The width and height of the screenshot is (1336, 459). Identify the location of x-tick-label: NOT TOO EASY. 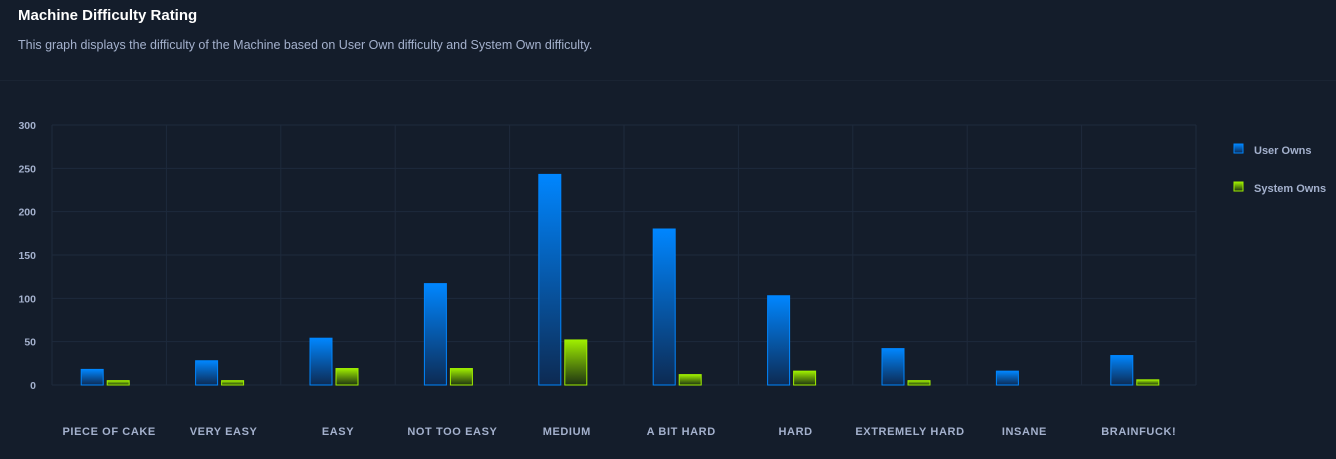
(452, 432).